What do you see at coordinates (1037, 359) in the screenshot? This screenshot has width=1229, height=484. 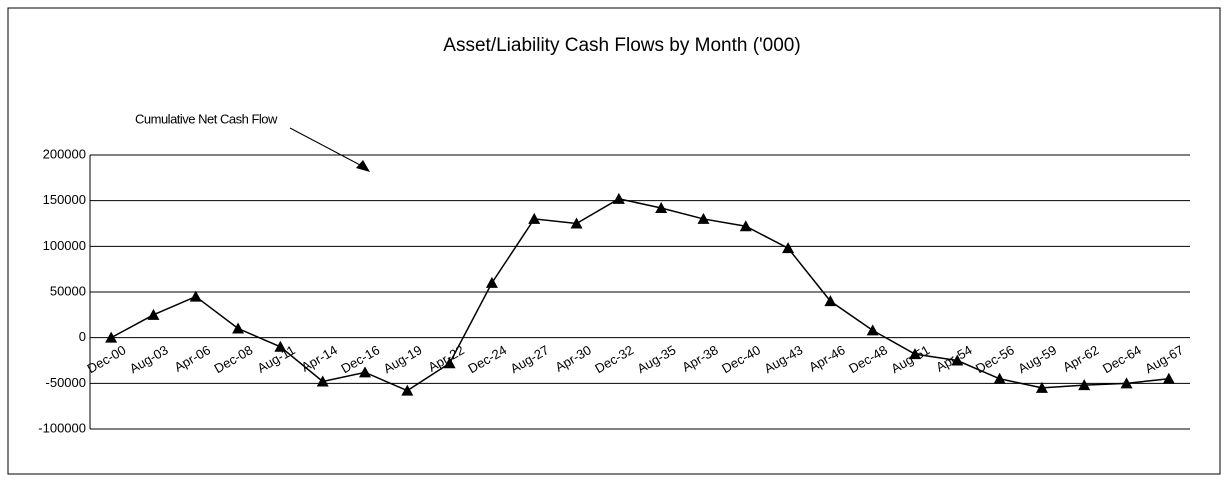 I see `x-tick-label: Aug-59` at bounding box center [1037, 359].